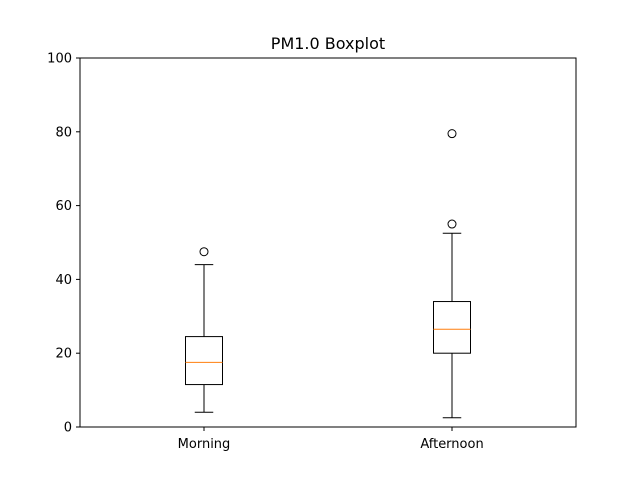 The image size is (640, 480). What do you see at coordinates (68, 428) in the screenshot?
I see `y-tick-label: 0` at bounding box center [68, 428].